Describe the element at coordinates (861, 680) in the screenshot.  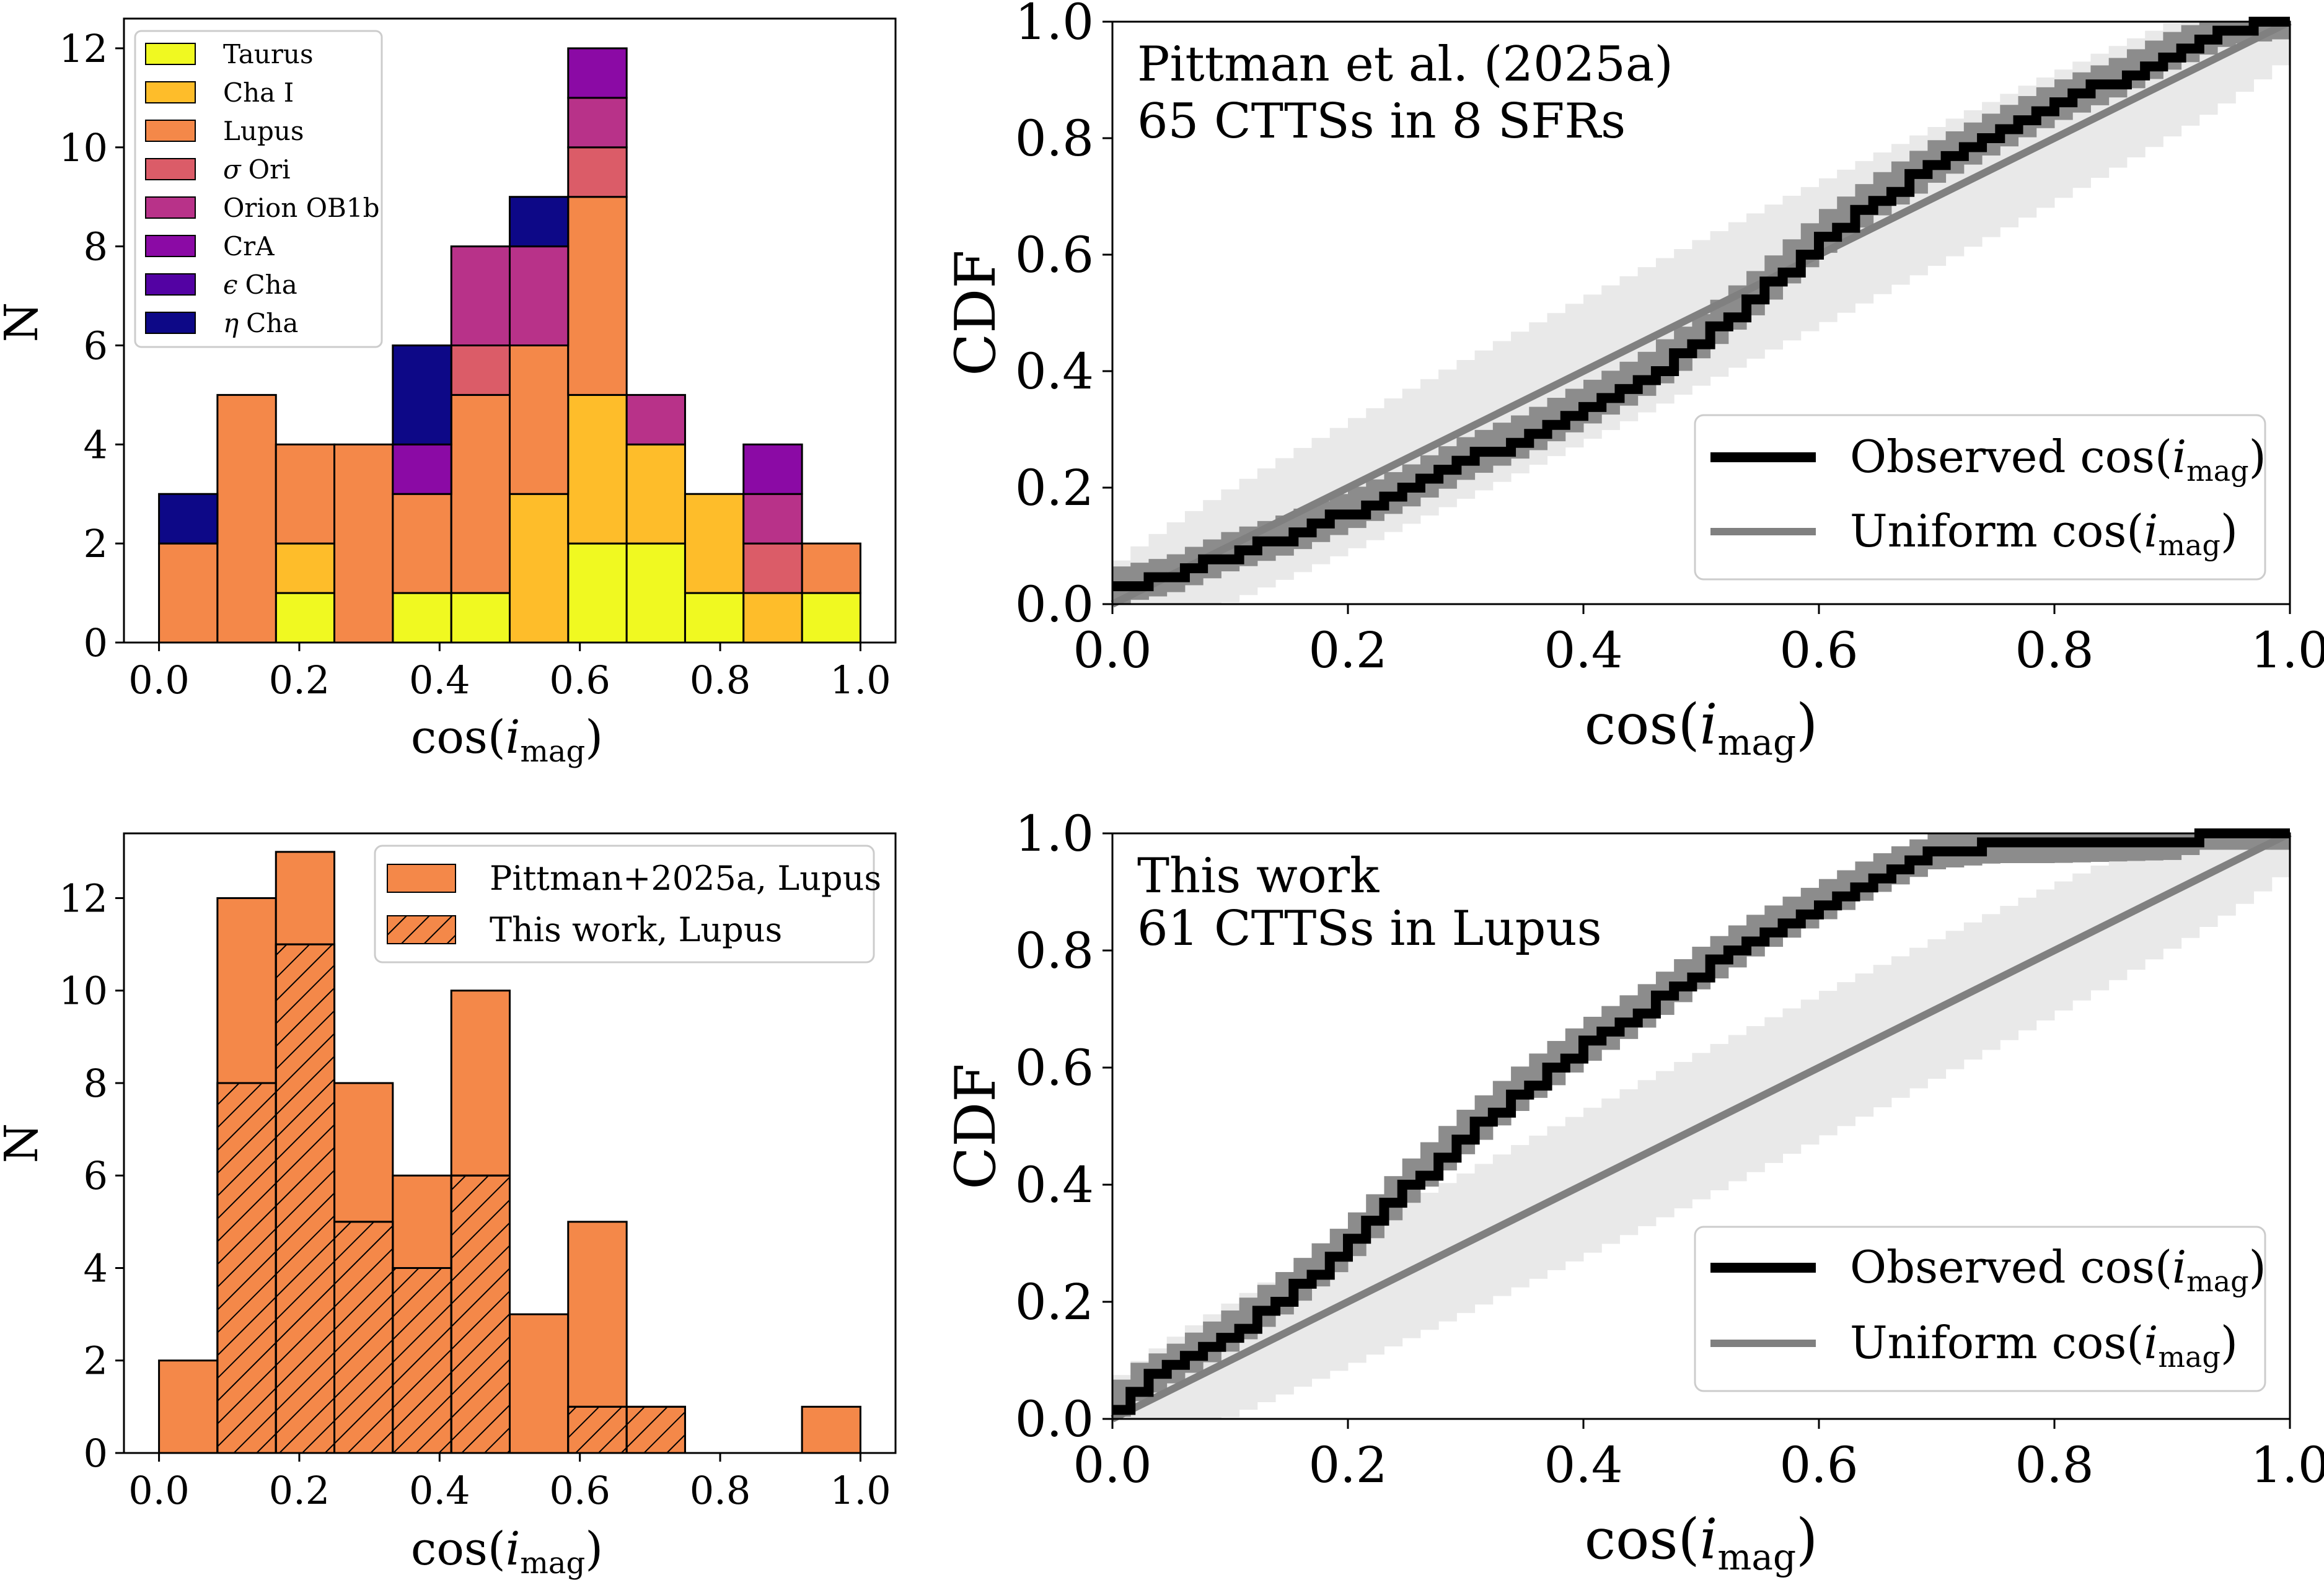
I see `panel-a-xtick-label: 1.0` at that location.